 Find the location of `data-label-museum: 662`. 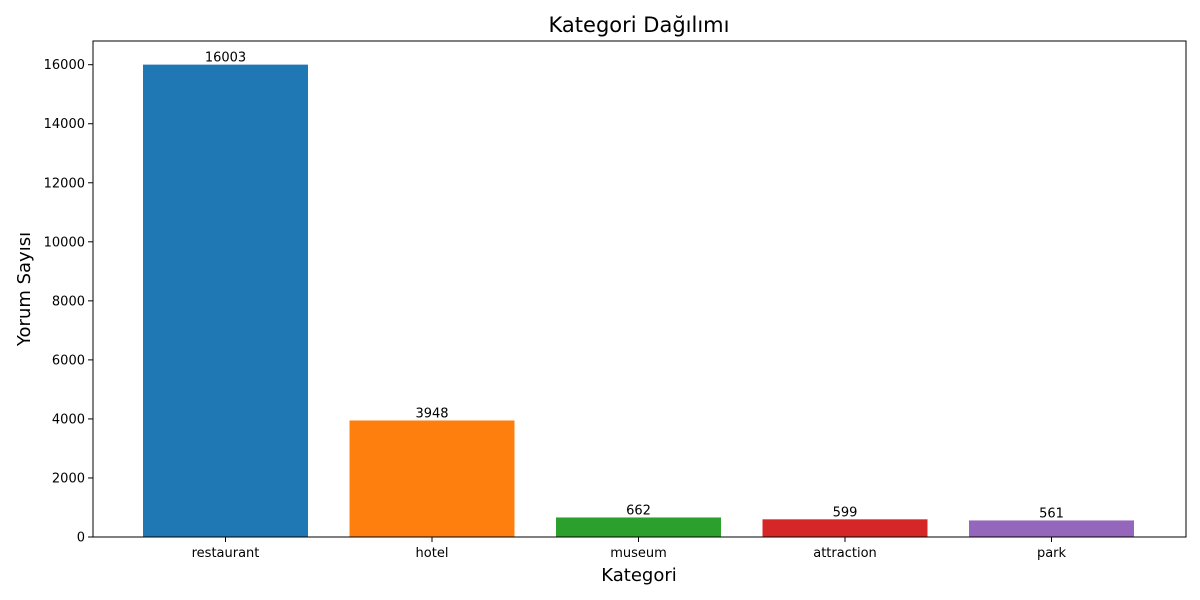

data-label-museum: 662 is located at coordinates (638, 510).